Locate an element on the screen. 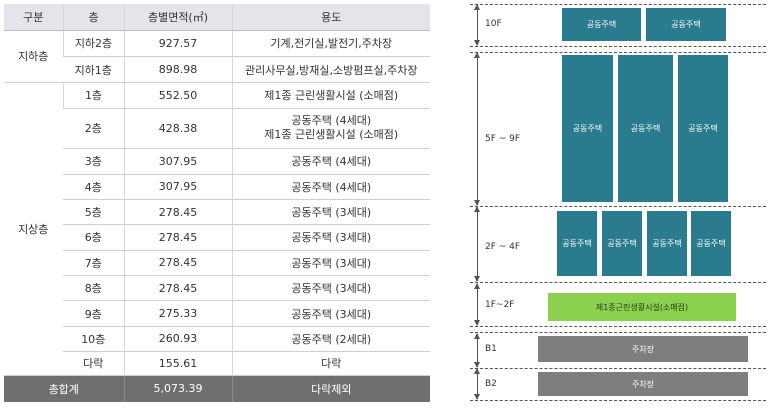 This screenshot has height=410, width=773. level-label-5f-9f: 5F ~ 9F is located at coordinates (503, 139).